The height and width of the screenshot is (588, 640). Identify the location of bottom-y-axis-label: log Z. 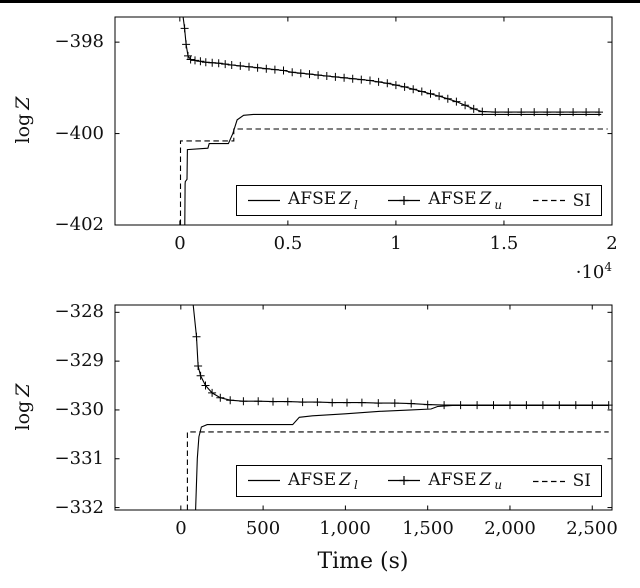
(23, 407).